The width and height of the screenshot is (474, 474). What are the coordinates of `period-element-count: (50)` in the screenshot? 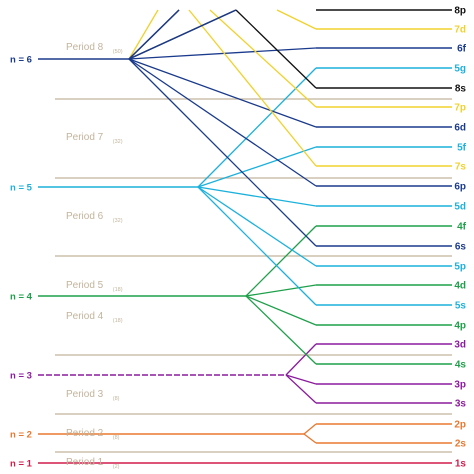 It's located at (118, 52).